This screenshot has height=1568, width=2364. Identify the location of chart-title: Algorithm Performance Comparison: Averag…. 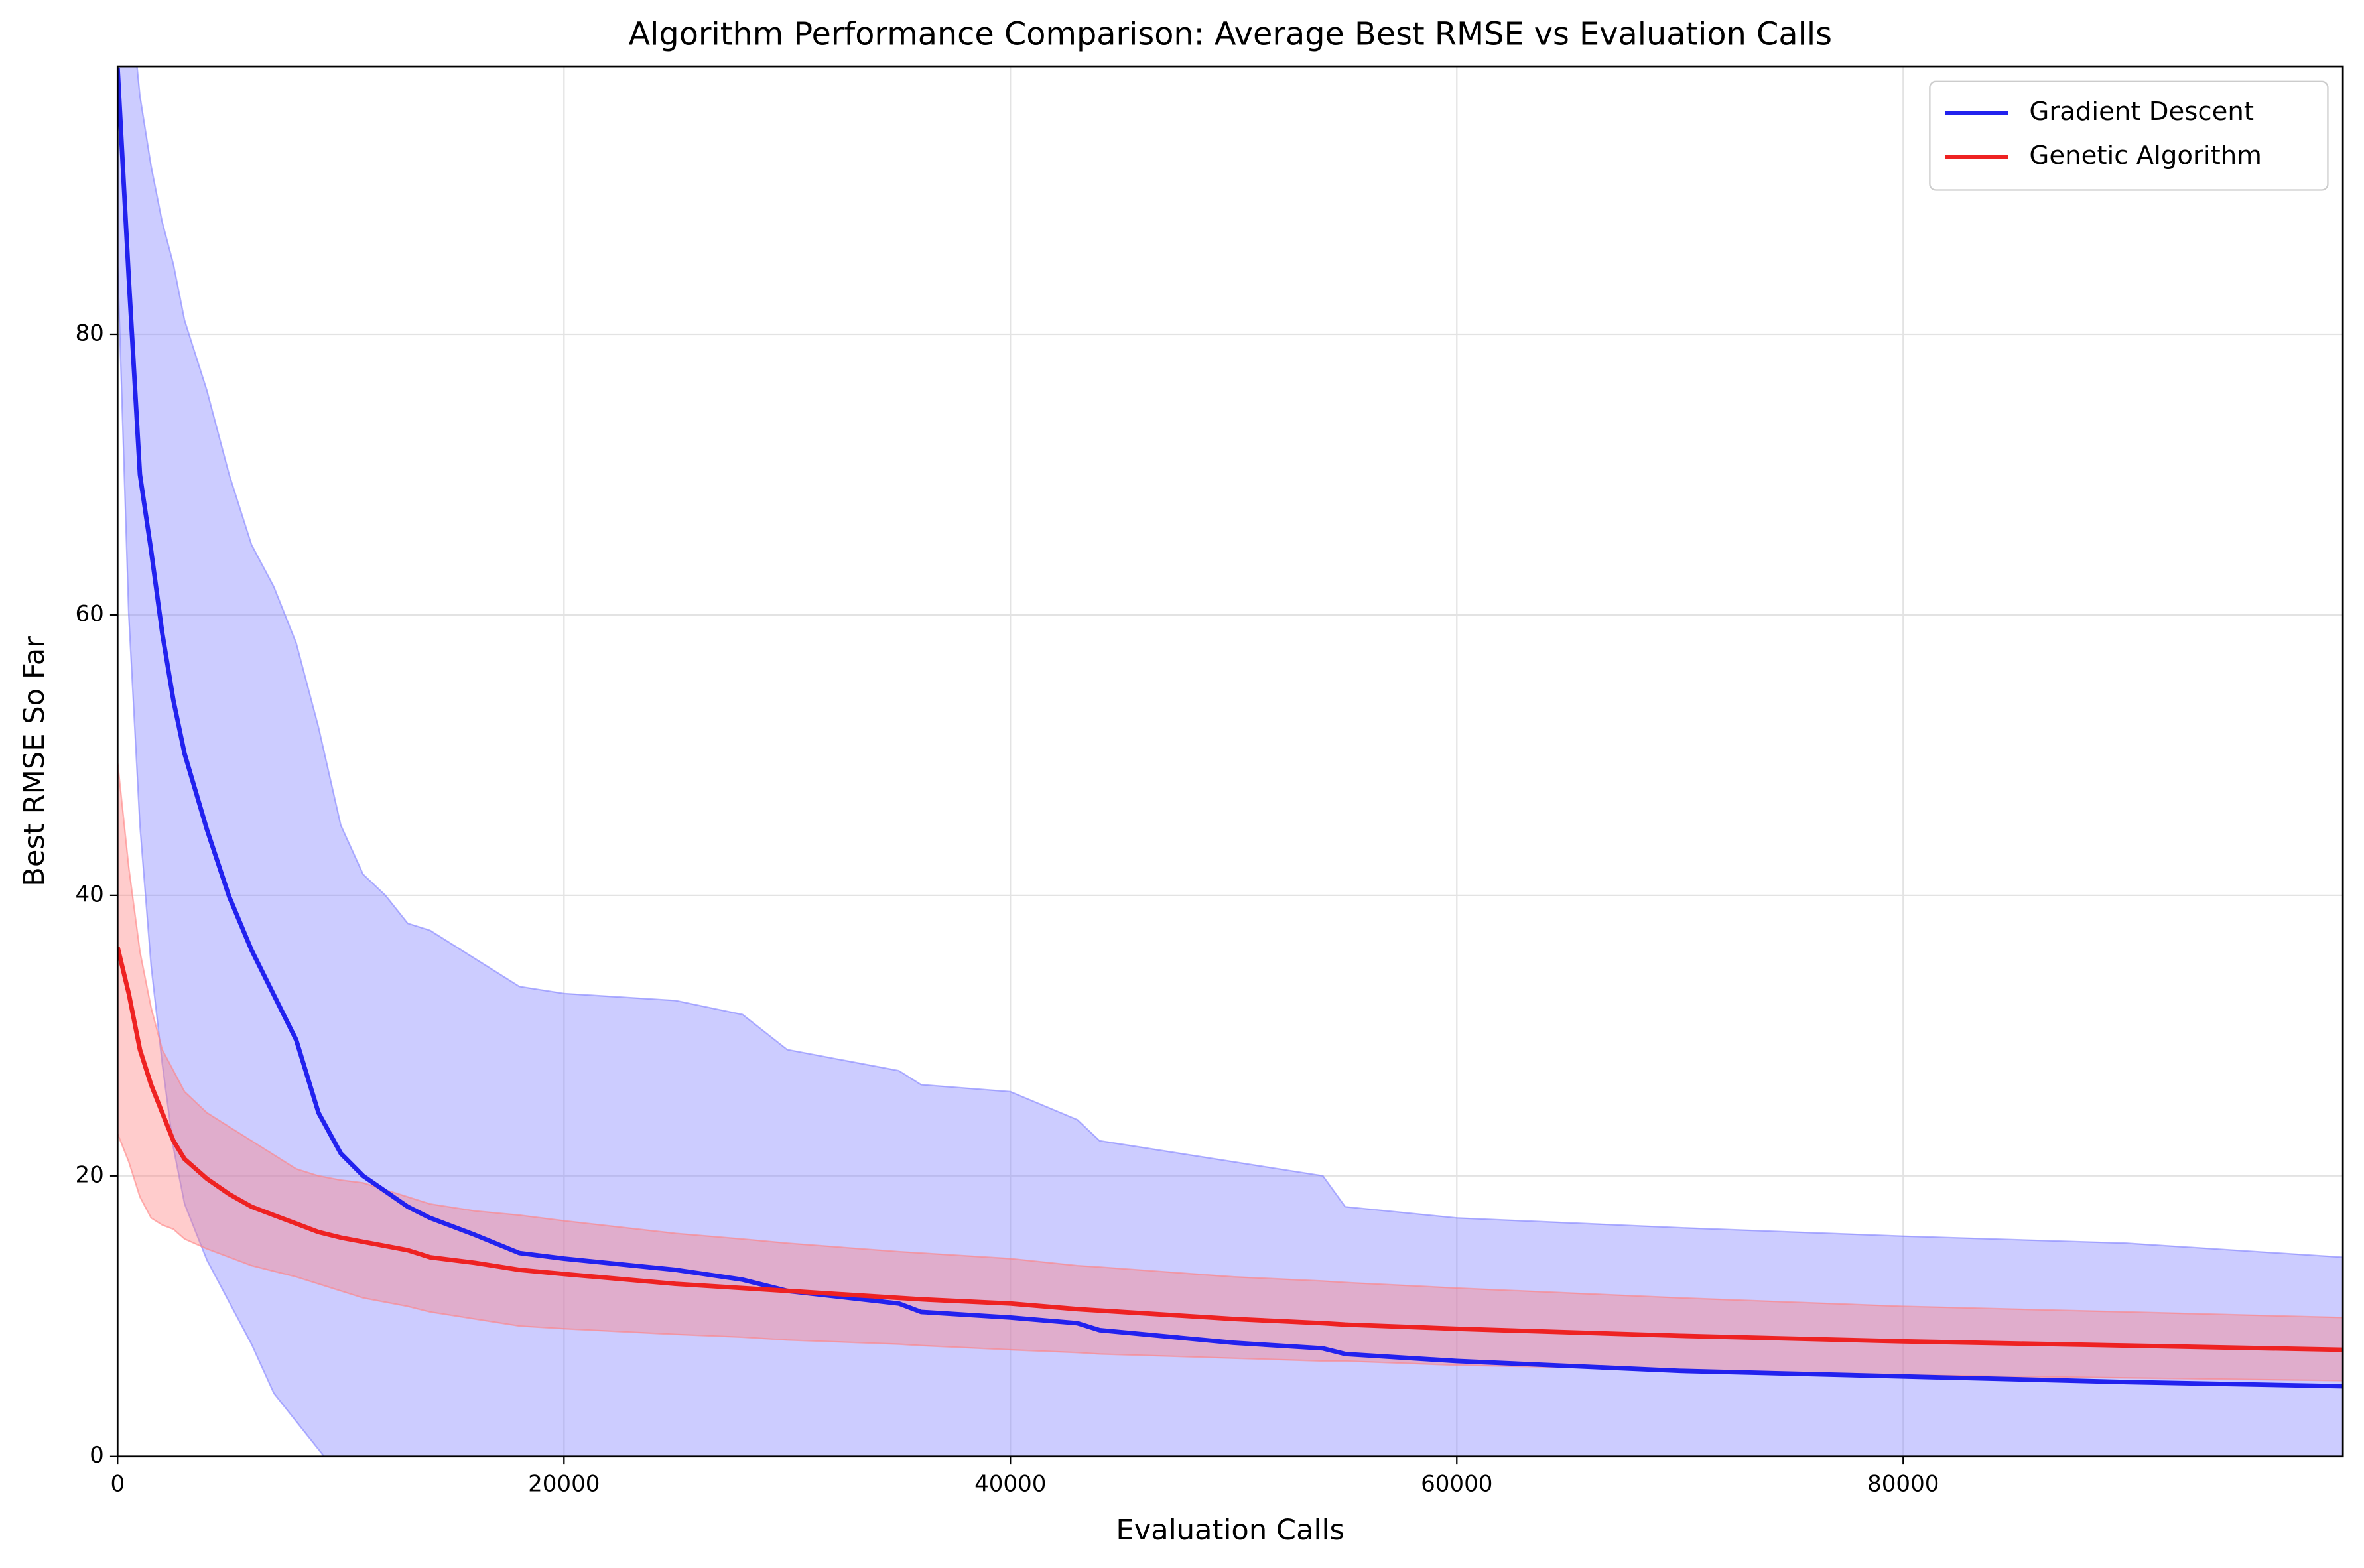
(1230, 35).